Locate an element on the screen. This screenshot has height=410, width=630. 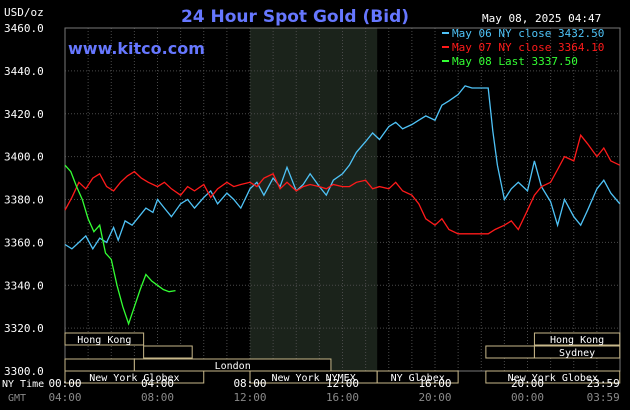
x-tick-gmt: 08:00 is located at coordinates (157, 397).